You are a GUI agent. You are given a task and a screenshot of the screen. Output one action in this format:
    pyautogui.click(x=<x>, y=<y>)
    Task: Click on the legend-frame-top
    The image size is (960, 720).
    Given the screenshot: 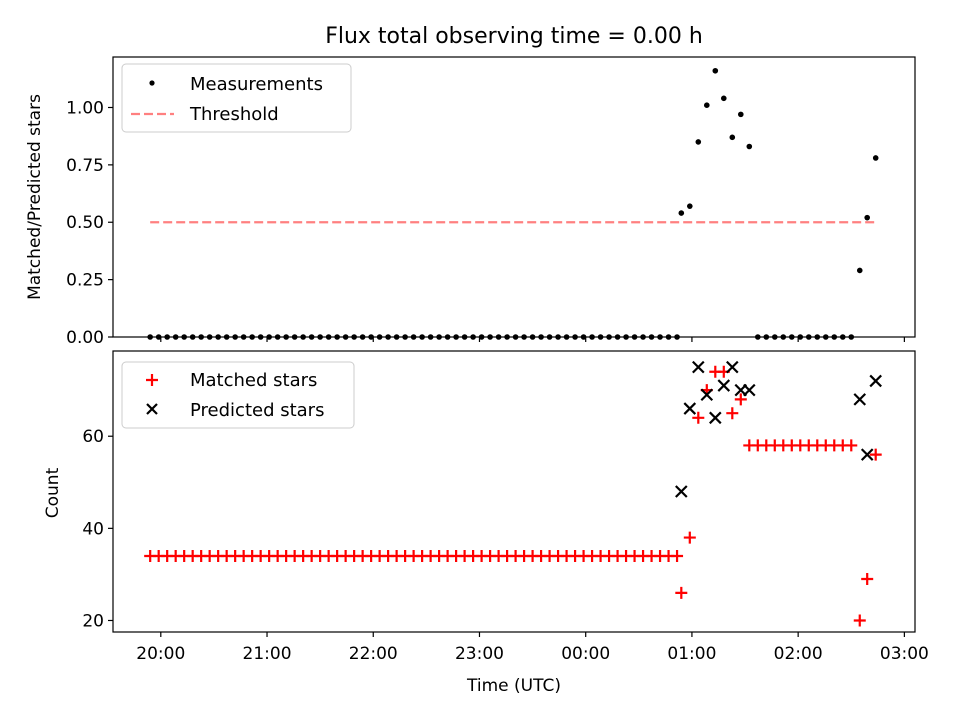 What is the action you would take?
    pyautogui.click(x=236, y=98)
    